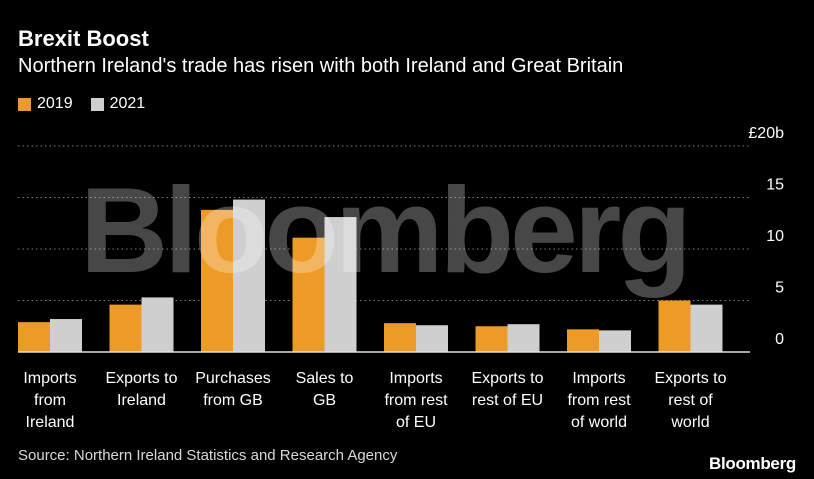 The height and width of the screenshot is (479, 814). I want to click on y-tick-label: 10, so click(775, 236).